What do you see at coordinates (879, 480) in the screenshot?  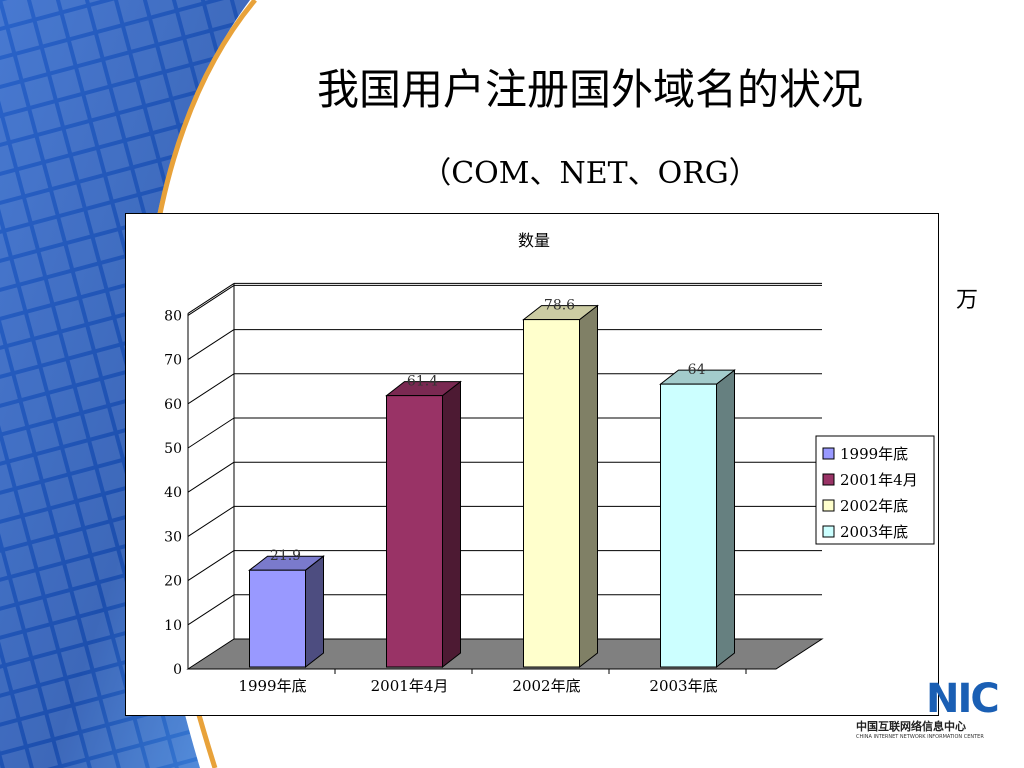 I see `legend-label: 2001年4月` at bounding box center [879, 480].